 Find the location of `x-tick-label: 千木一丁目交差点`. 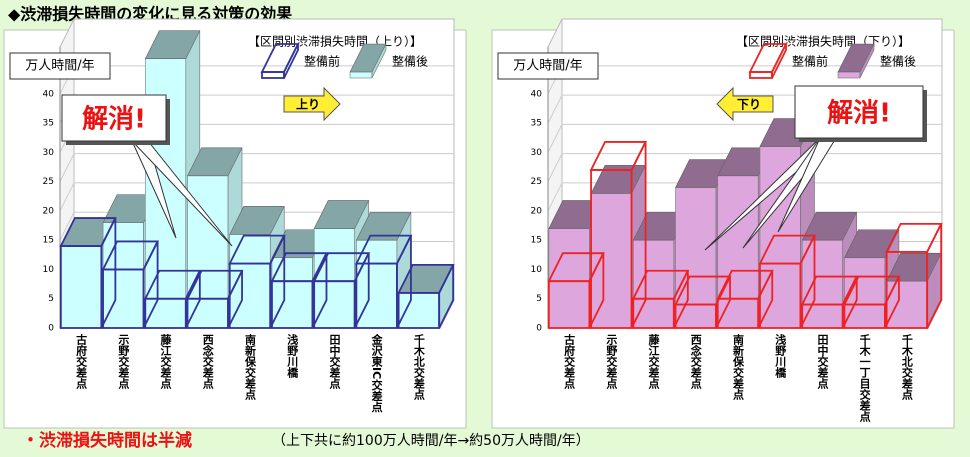

x-tick-label: 千木一丁目交差点 is located at coordinates (865, 378).